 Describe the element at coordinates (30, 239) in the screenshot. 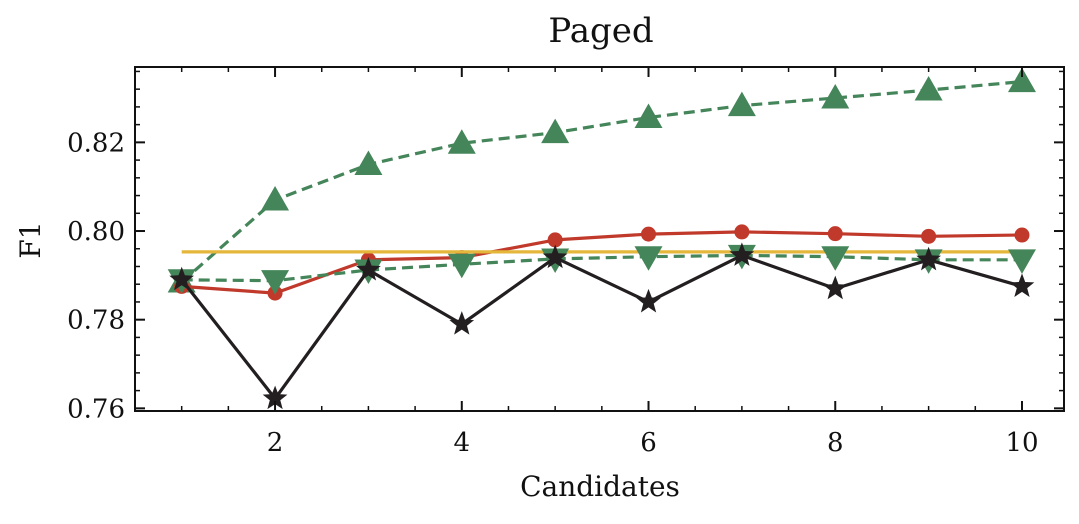

I see `y-axis-label: F1` at that location.